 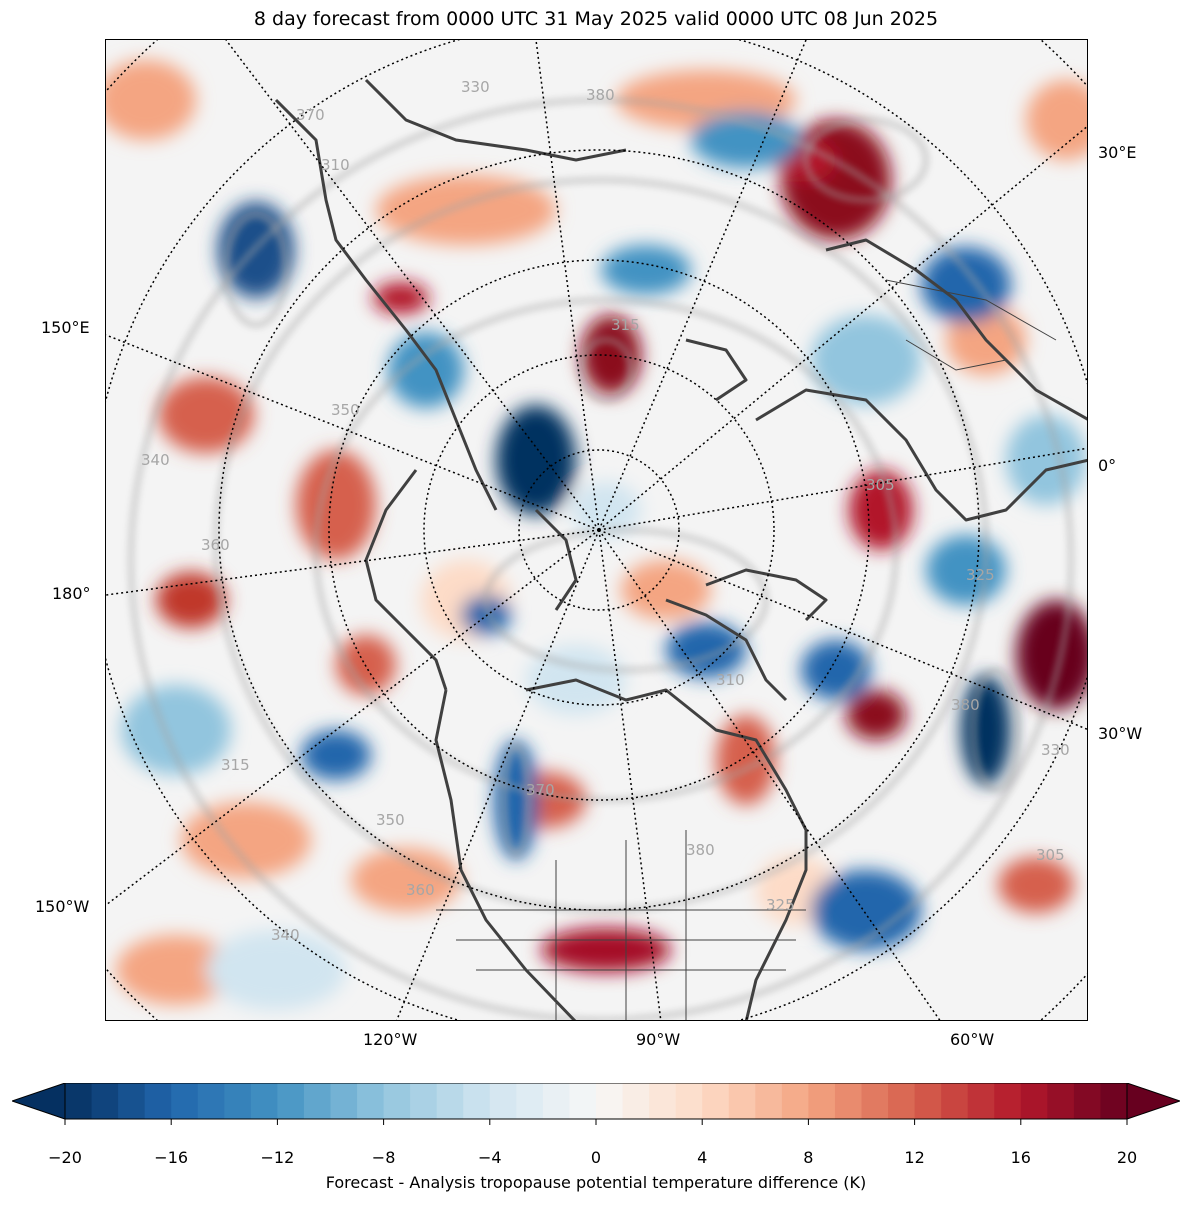 What do you see at coordinates (972, 1039) in the screenshot?
I see `lon-label-60w: 60°W` at bounding box center [972, 1039].